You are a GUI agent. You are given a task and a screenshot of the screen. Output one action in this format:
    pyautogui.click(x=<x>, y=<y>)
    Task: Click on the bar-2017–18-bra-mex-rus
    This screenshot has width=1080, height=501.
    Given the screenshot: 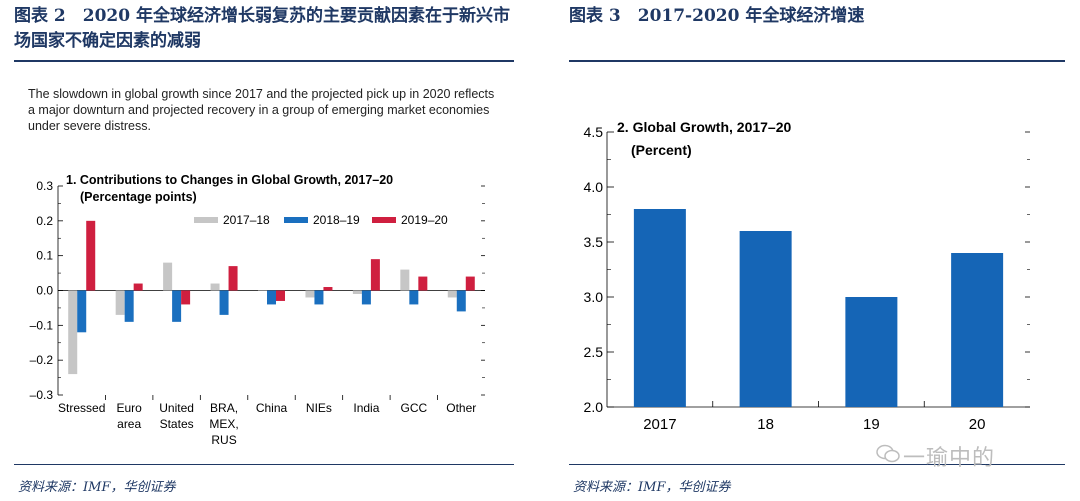 What is the action you would take?
    pyautogui.click(x=215, y=287)
    